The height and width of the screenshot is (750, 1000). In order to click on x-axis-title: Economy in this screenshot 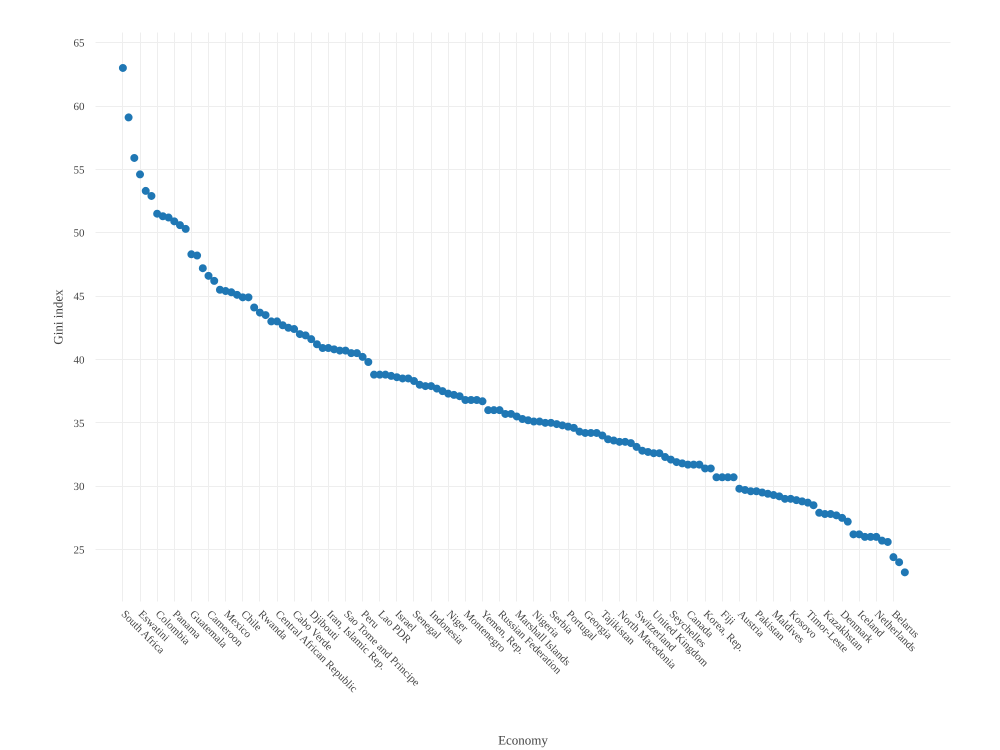, I will do `click(523, 740)`.